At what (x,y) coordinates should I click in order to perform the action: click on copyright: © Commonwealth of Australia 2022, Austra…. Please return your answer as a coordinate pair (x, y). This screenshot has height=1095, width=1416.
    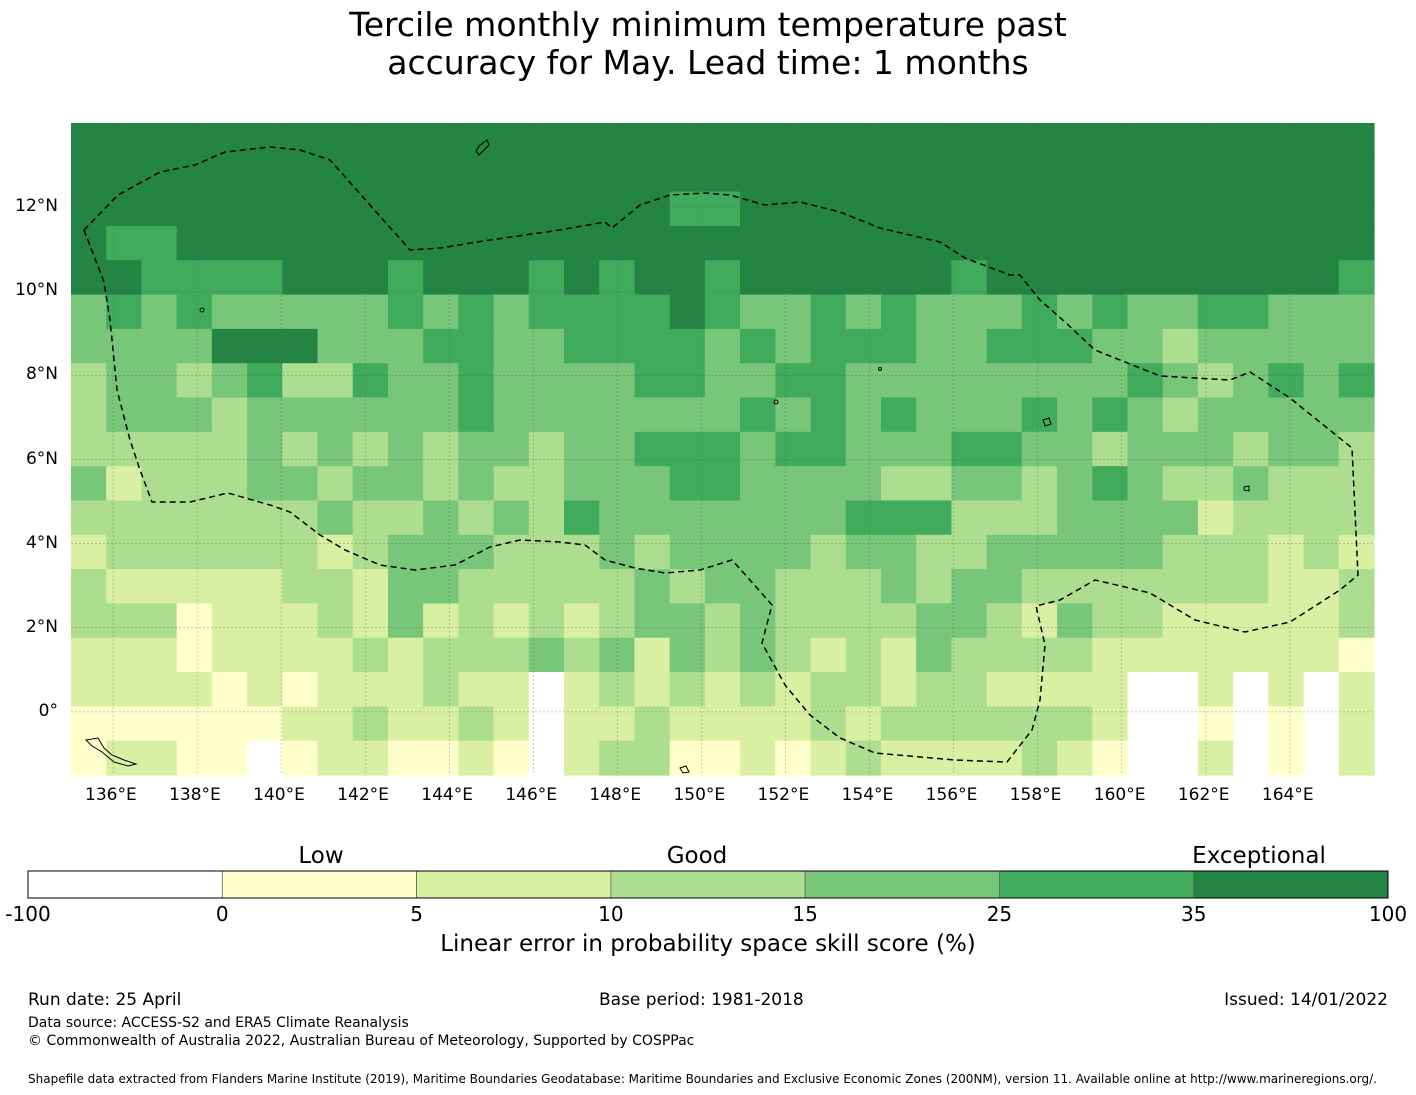
    Looking at the image, I should click on (361, 1041).